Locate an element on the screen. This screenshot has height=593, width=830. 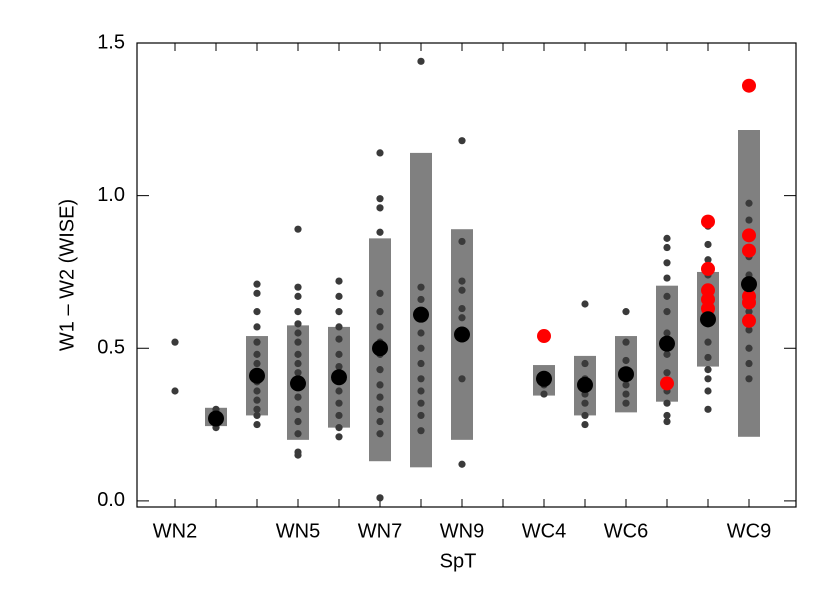
x-tick-label: WN5 is located at coordinates (298, 531).